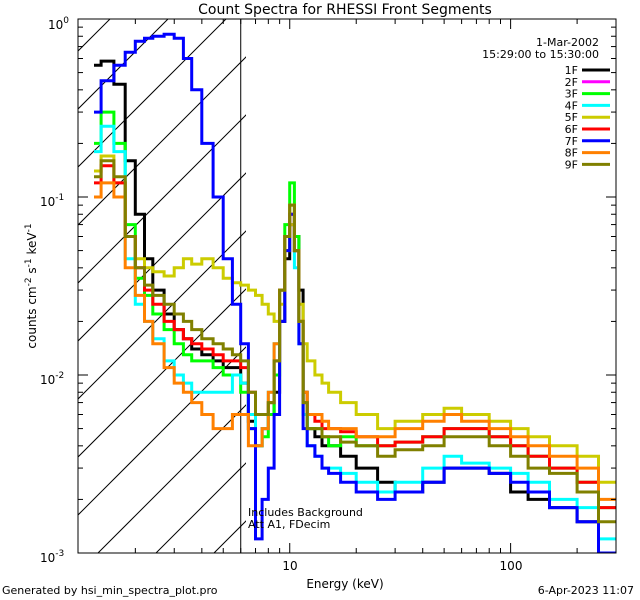 The height and width of the screenshot is (600, 640). Describe the element at coordinates (571, 70) in the screenshot. I see `legend-label-1F: 1F` at that location.